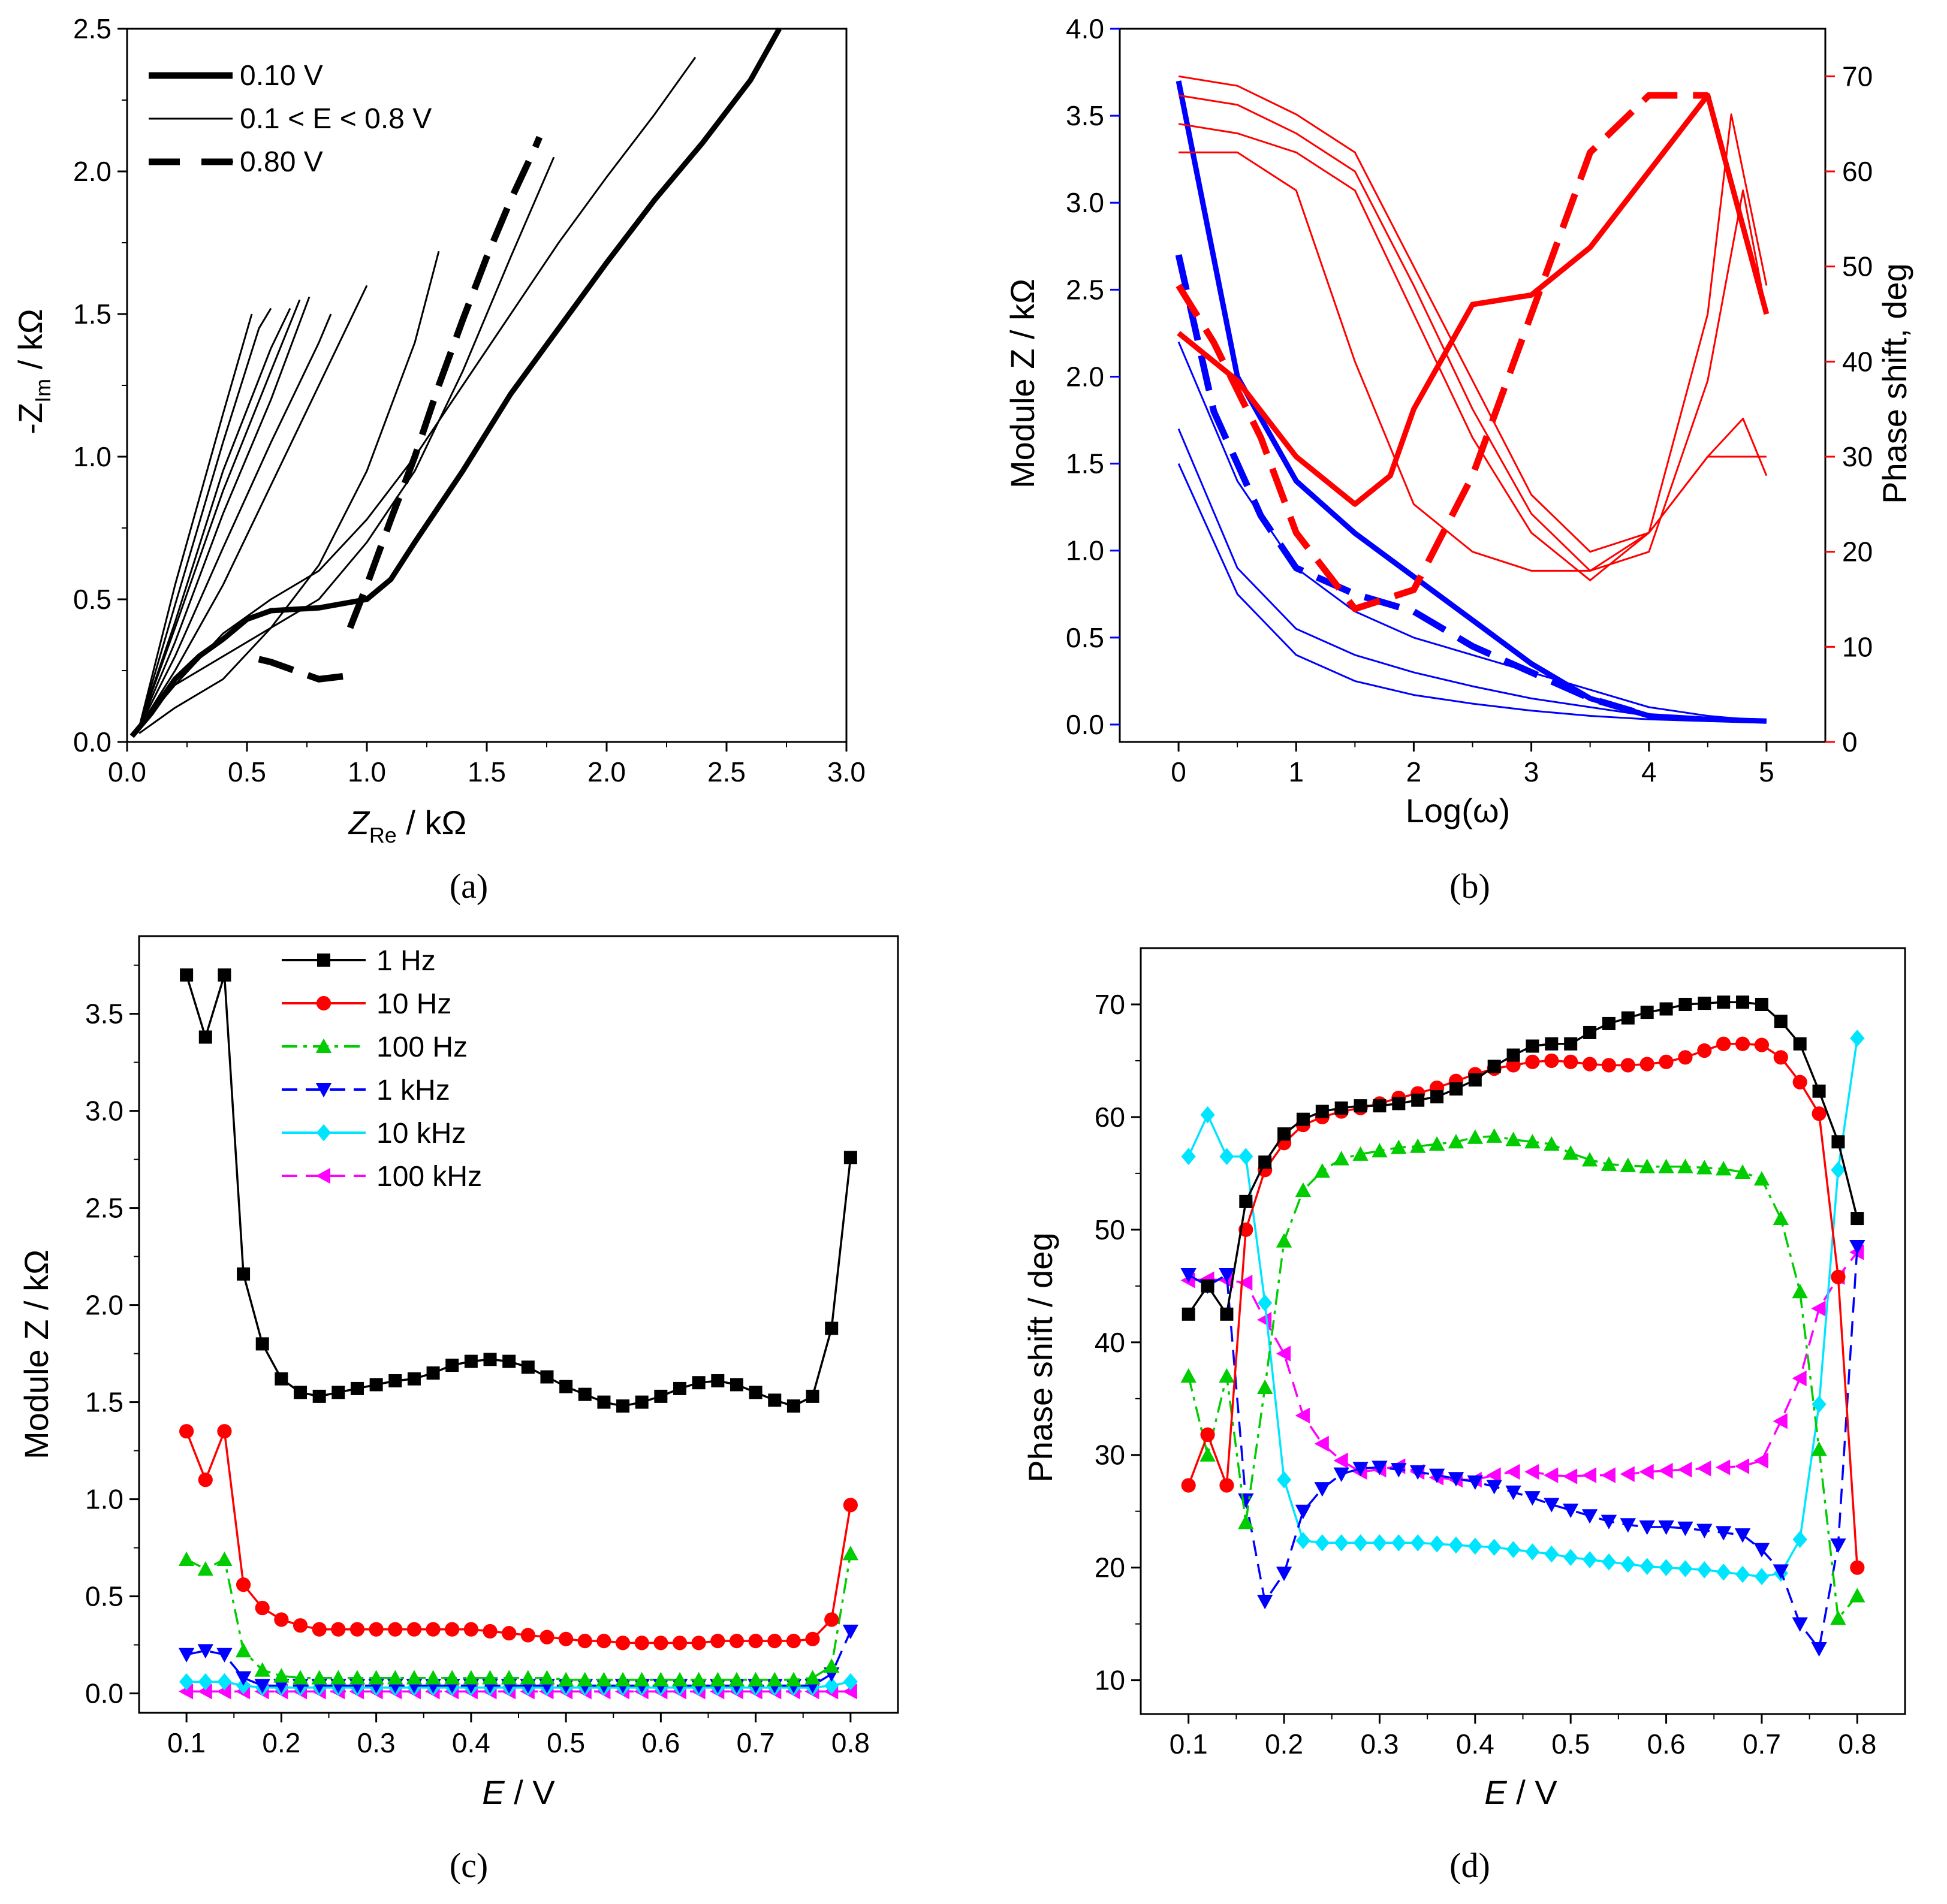 The height and width of the screenshot is (1904, 1947). I want to click on panel-d-y-tick-label: 30, so click(1110, 1455).